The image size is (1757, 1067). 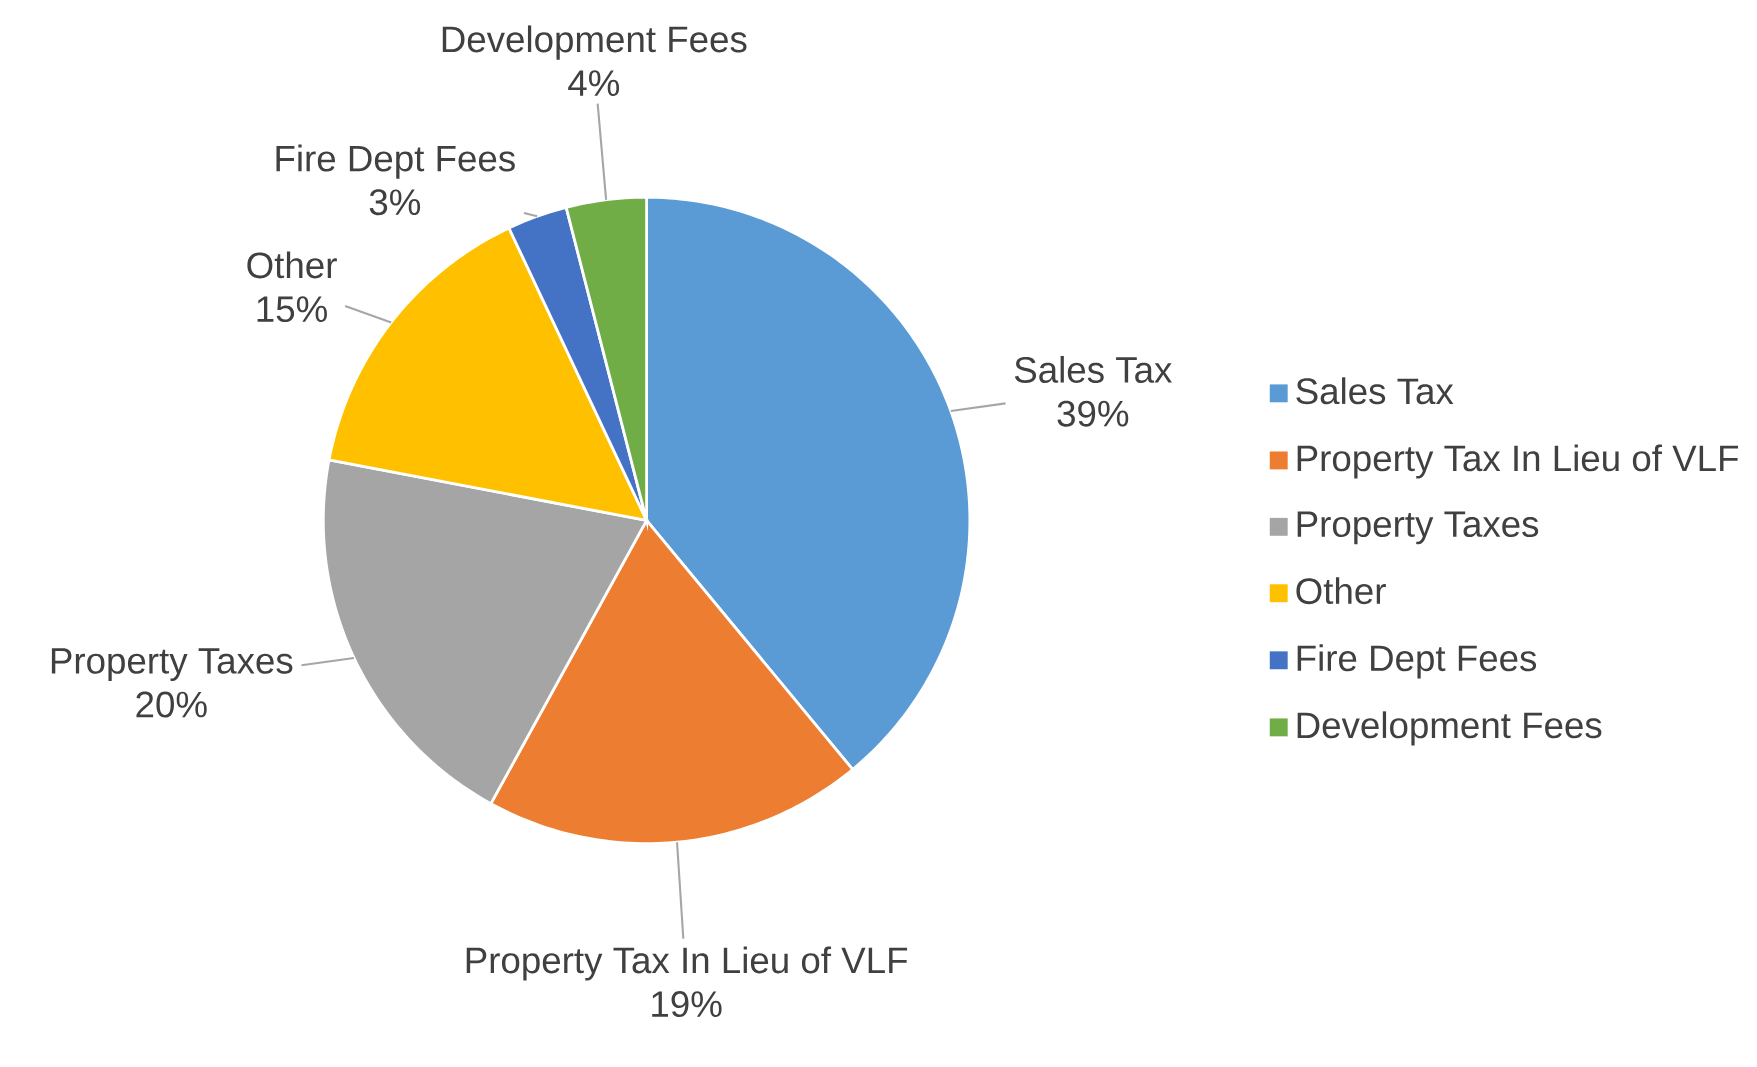 I want to click on legend-label: Other, so click(x=1341, y=591).